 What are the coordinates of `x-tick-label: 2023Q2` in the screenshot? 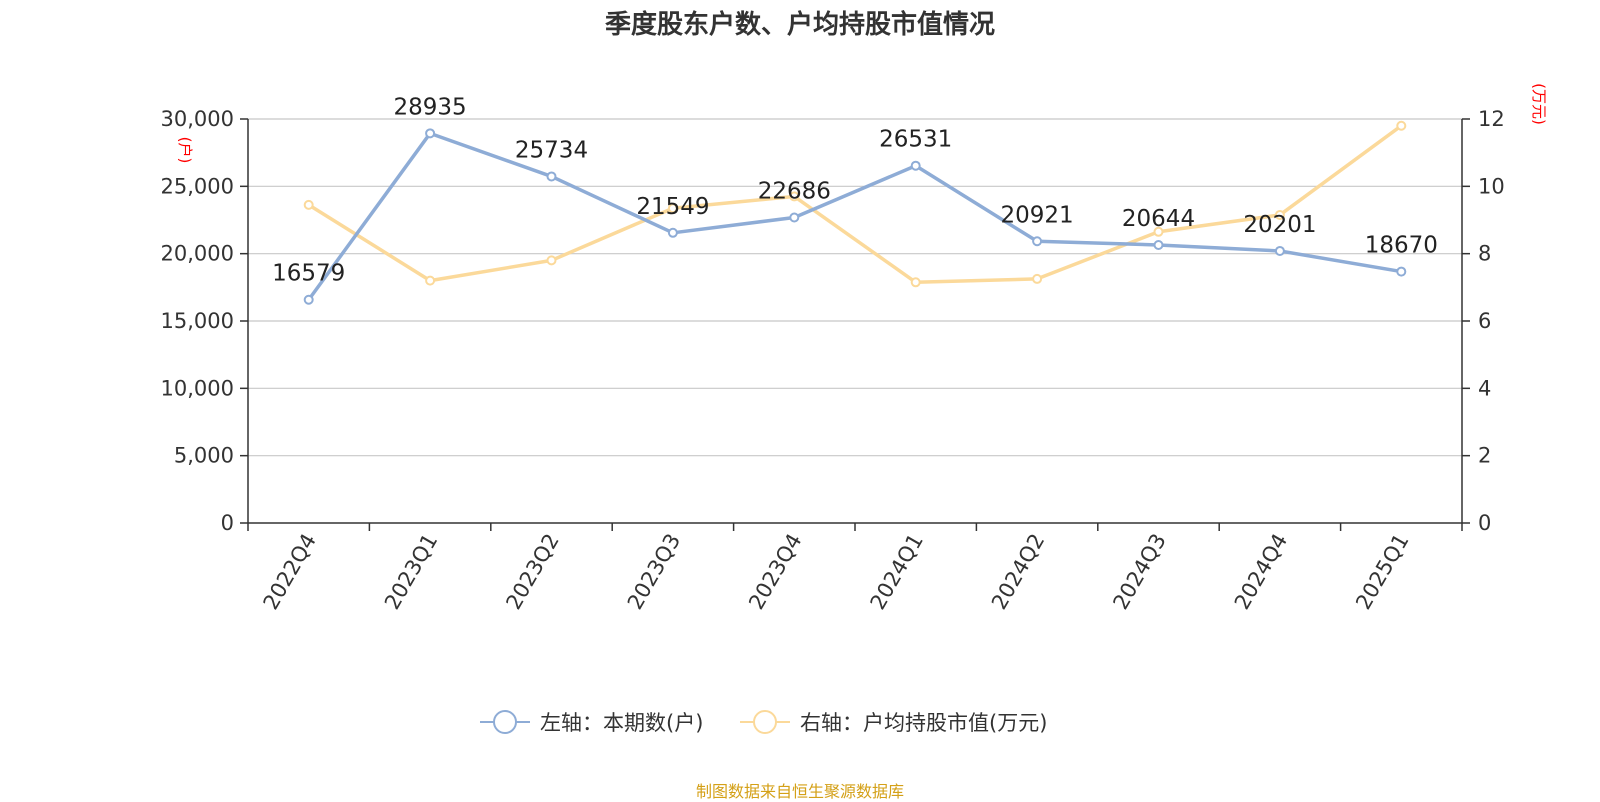 It's located at (532, 572).